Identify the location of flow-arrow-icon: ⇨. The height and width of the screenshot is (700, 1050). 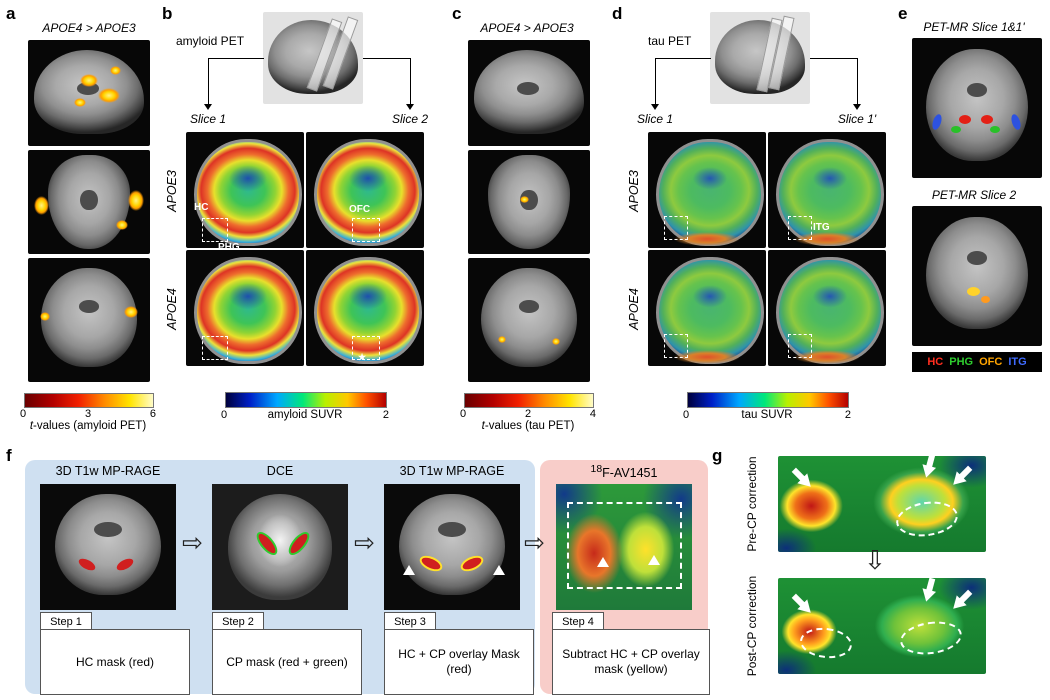
(192, 542).